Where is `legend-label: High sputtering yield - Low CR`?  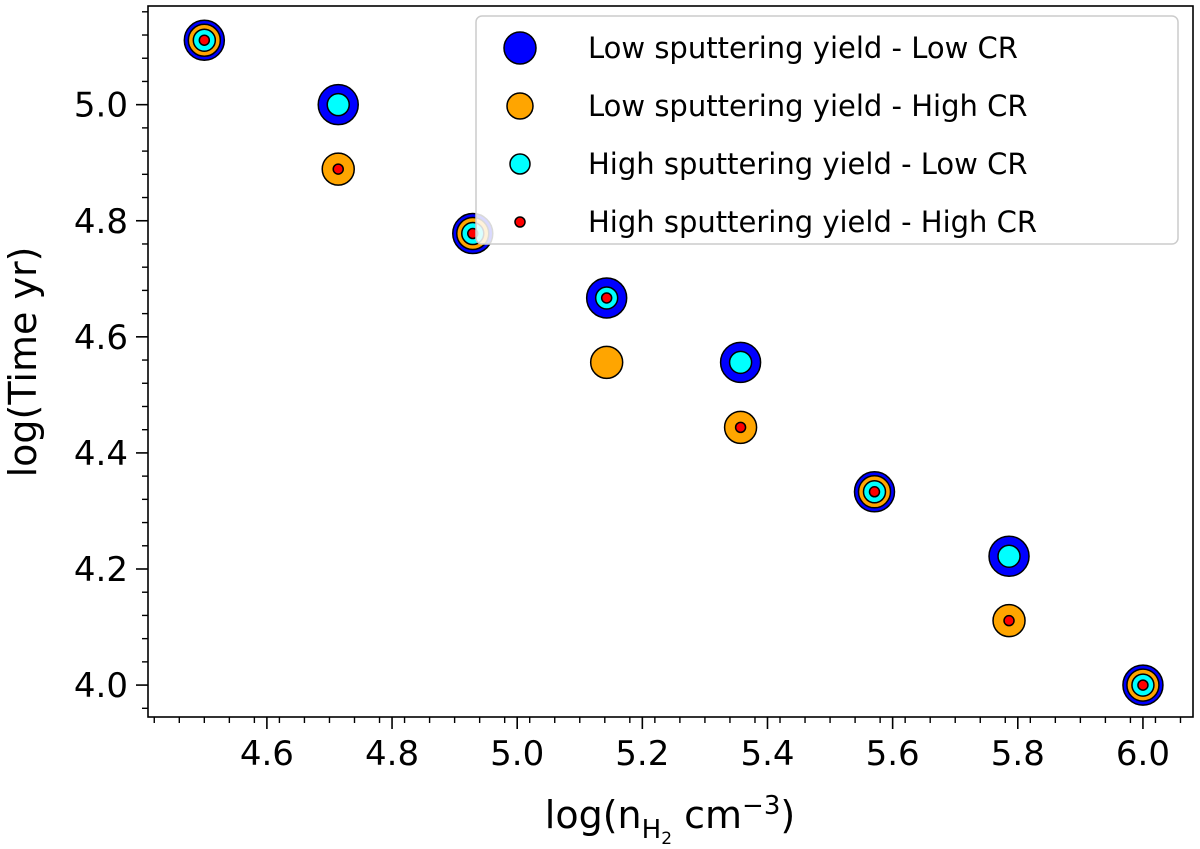 legend-label: High sputtering yield - Low CR is located at coordinates (808, 164).